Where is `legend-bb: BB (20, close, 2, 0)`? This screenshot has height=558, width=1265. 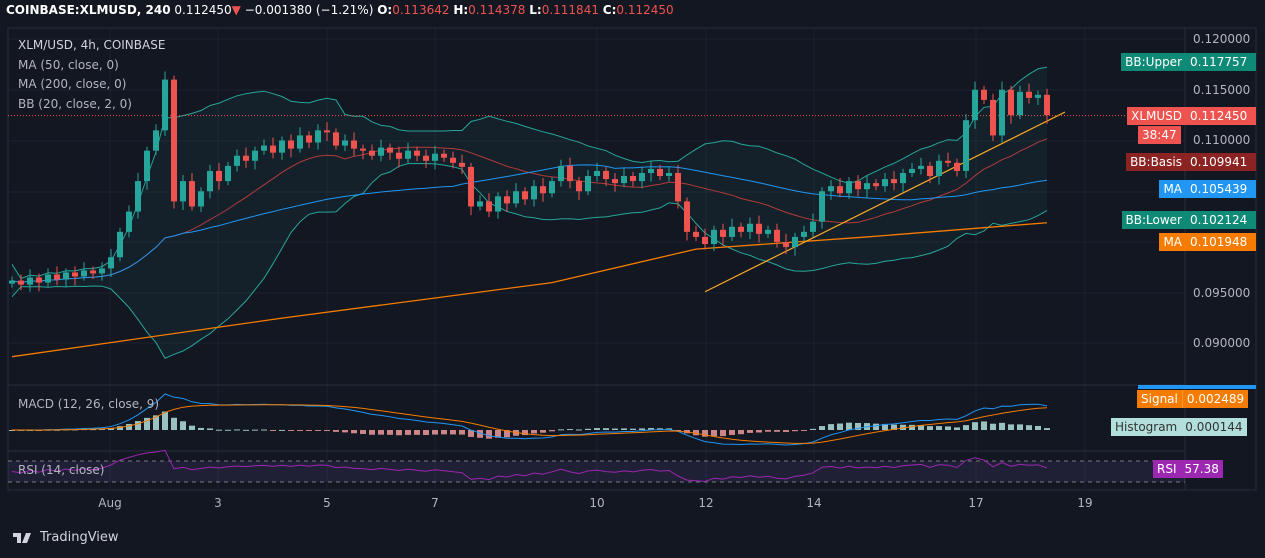
legend-bb: BB (20, close, 2, 0) is located at coordinates (75, 103).